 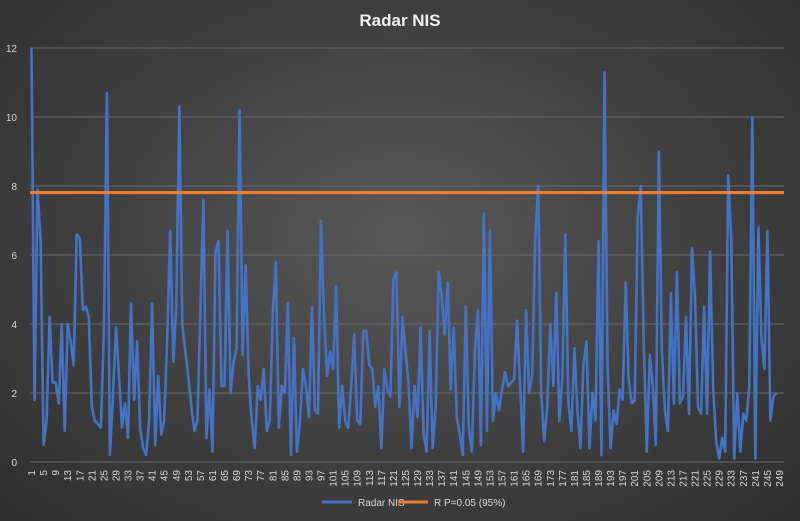 I want to click on x-tick-label: 105, so click(x=346, y=478).